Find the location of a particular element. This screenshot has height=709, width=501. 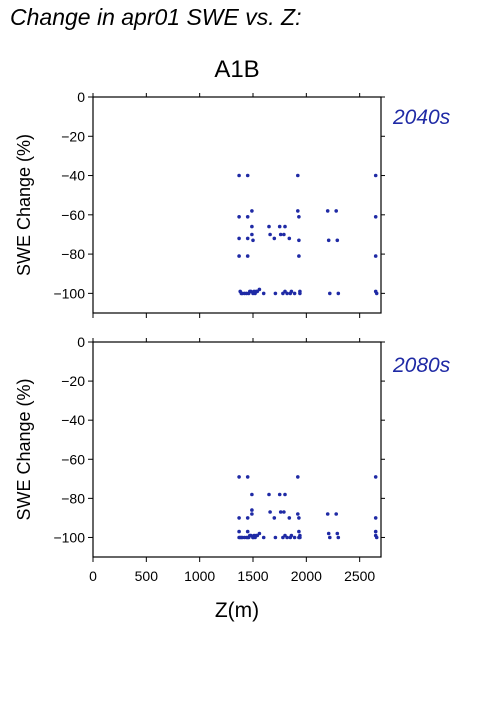

panel-2-ytick-label: −60 is located at coordinates (73, 459).